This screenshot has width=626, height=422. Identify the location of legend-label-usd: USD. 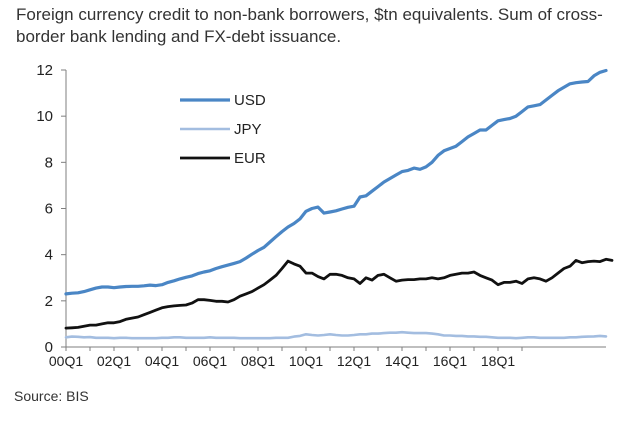
(250, 100).